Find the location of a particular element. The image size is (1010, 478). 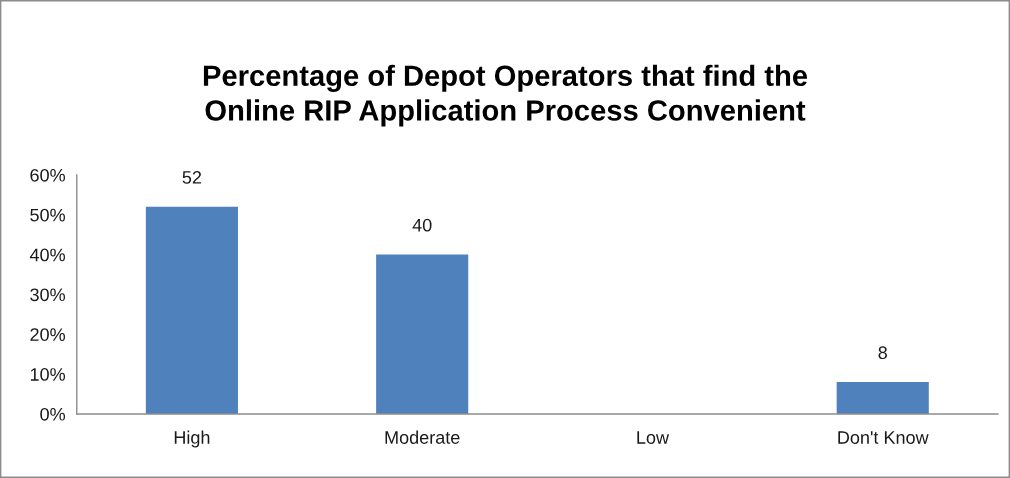

x-tick-label: Low is located at coordinates (653, 437).